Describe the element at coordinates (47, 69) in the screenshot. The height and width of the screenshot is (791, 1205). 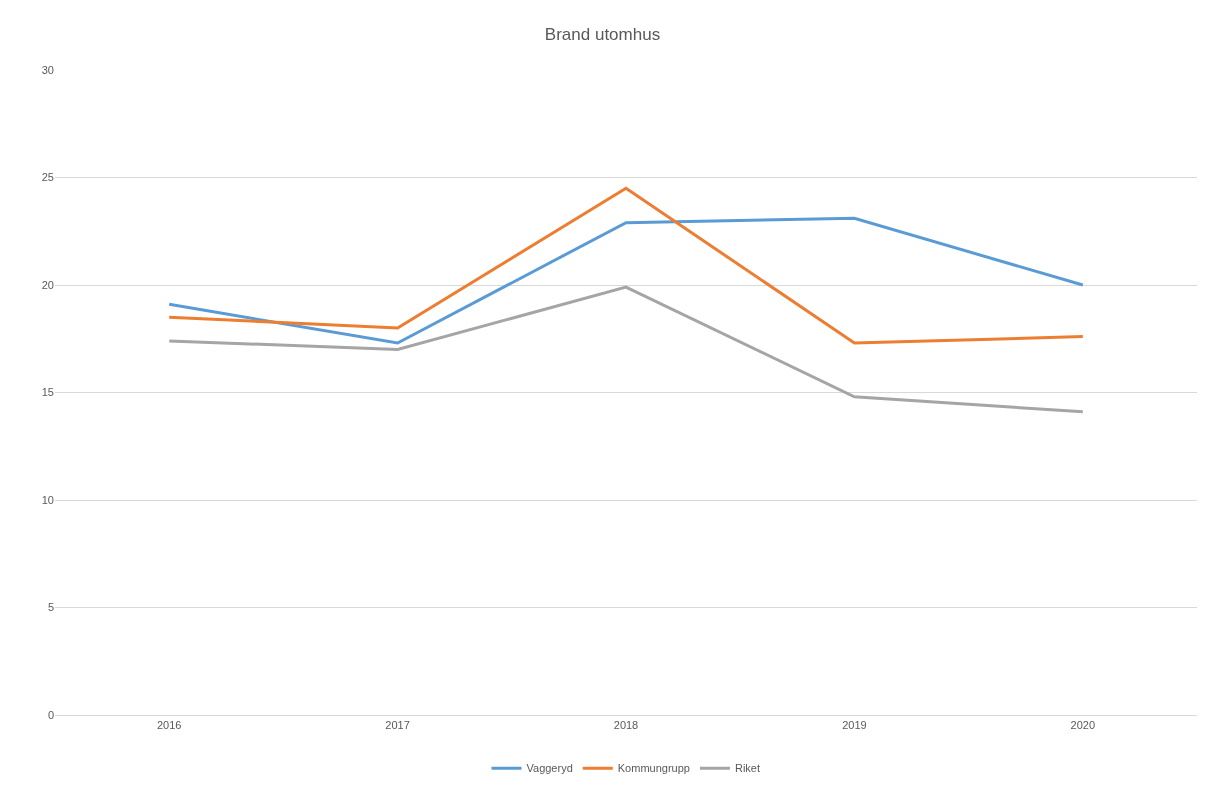
I see `y-tick-label: 30` at that location.